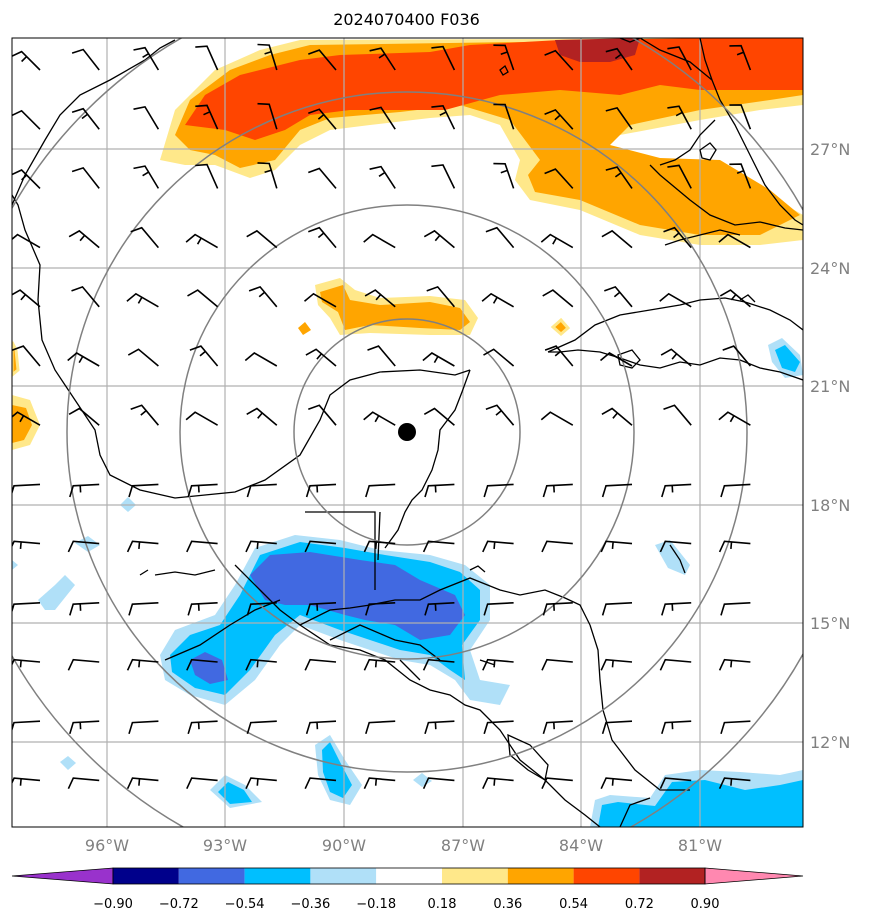 The image size is (873, 924). What do you see at coordinates (235, 793) in the screenshot?
I see `neg-patch-h-core` at bounding box center [235, 793].